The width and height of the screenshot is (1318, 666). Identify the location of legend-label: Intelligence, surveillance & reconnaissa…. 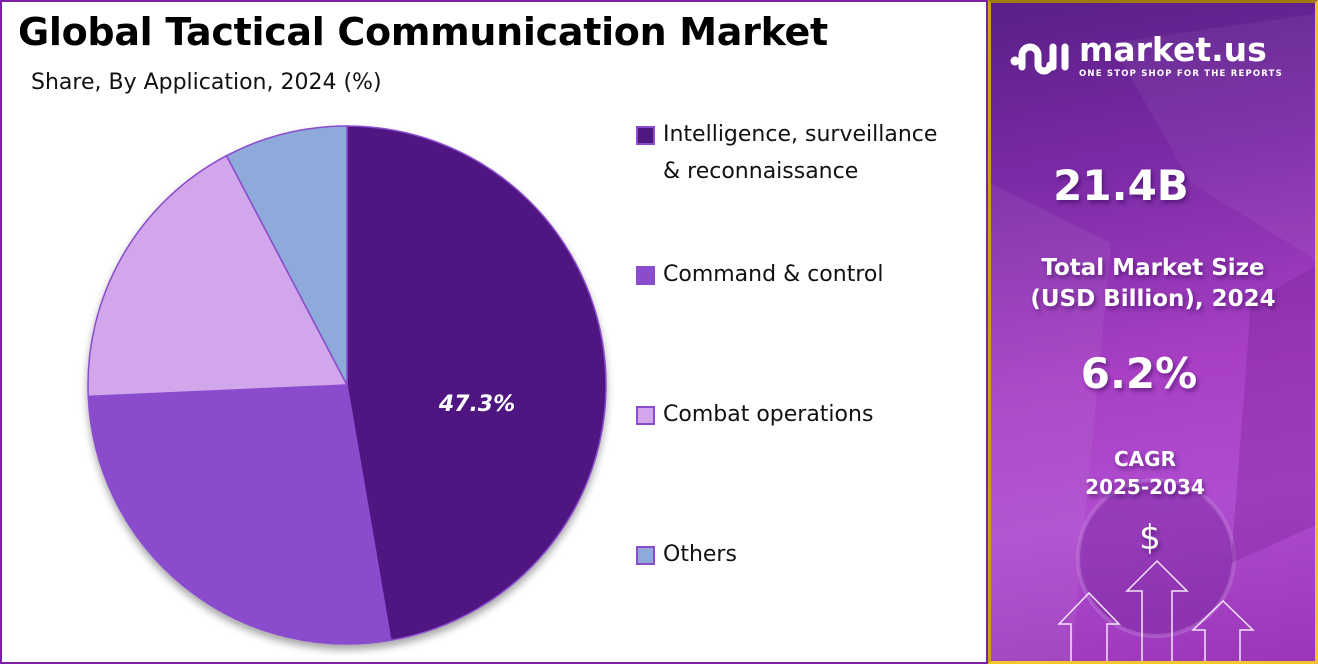
(800, 153).